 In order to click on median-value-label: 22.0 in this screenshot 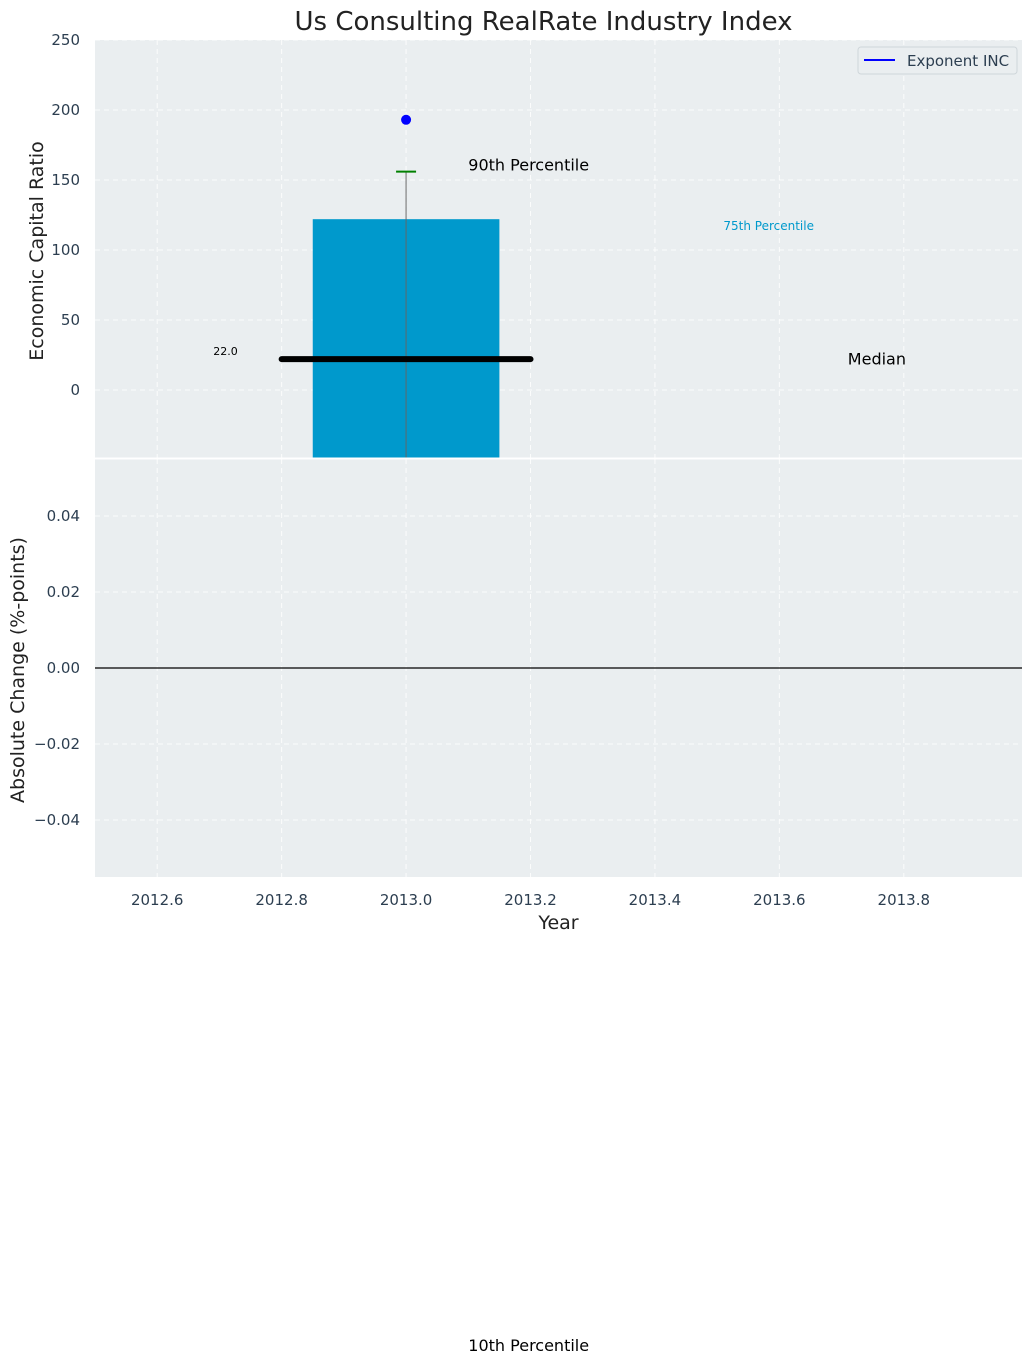, I will do `click(225, 351)`.